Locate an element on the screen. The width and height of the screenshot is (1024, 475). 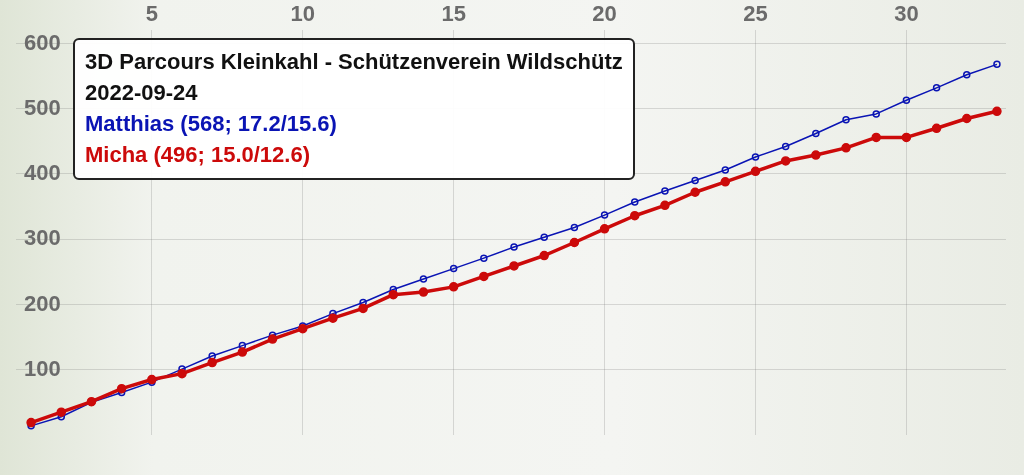
y-tick-label: 200 is located at coordinates (42, 303).